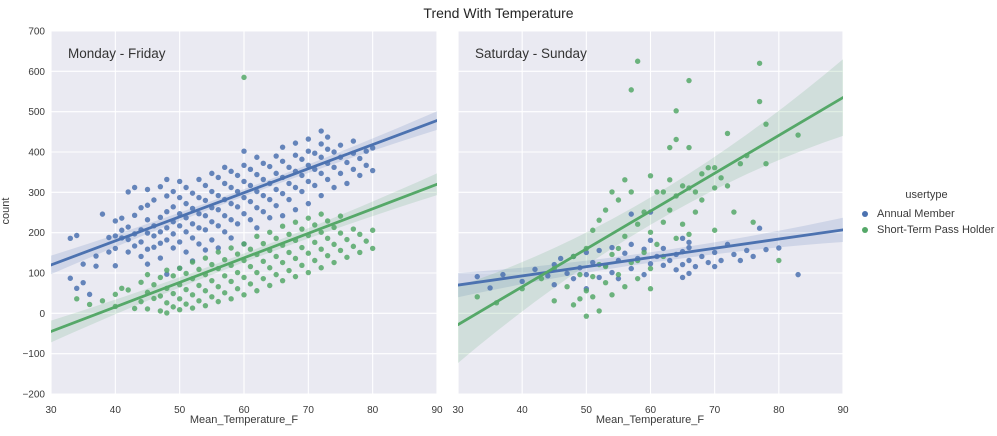  What do you see at coordinates (865, 214) in the screenshot?
I see `legend-marker-annual-member-icon` at bounding box center [865, 214].